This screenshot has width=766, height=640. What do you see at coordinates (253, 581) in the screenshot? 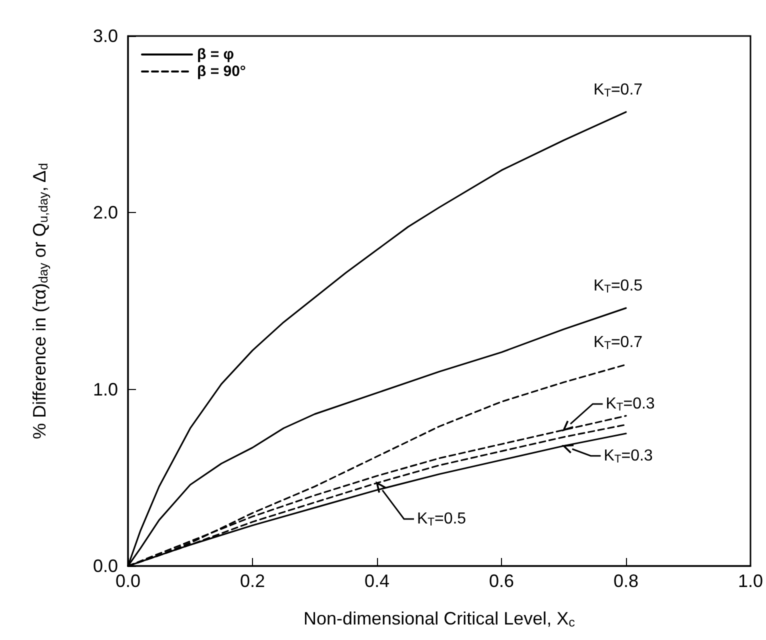
I see `x-tick-label: 0.2` at bounding box center [253, 581].